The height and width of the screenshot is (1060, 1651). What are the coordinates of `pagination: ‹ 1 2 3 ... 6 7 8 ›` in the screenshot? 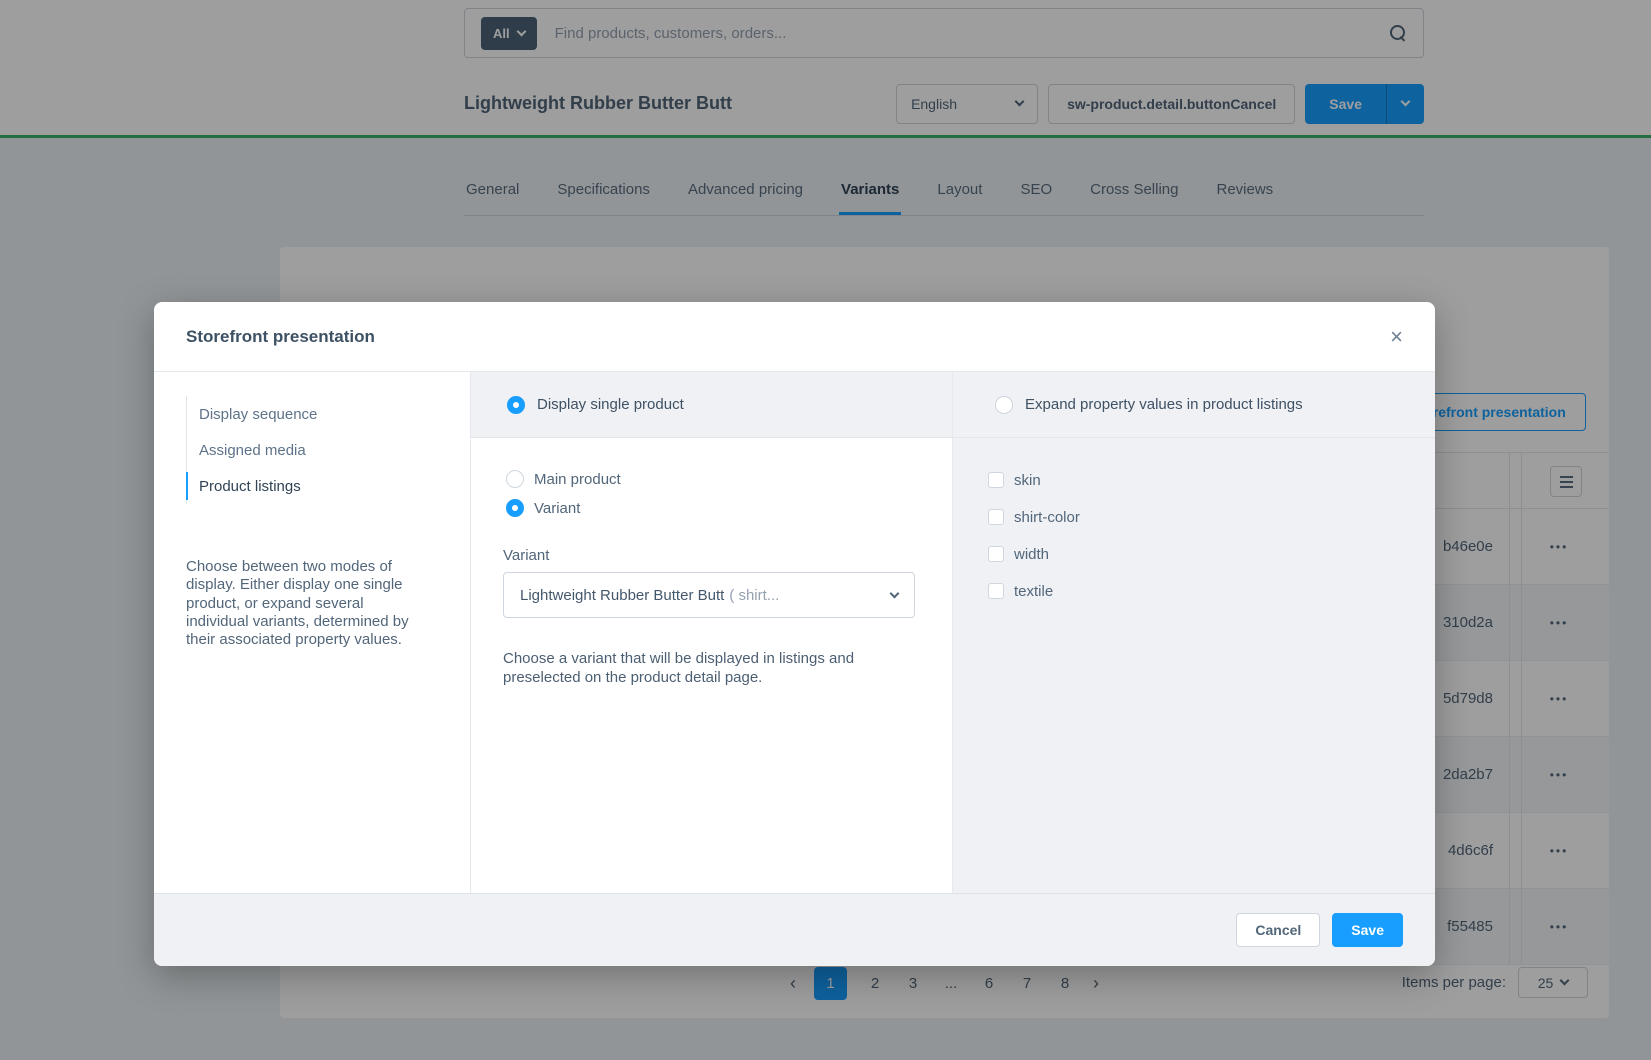 It's located at (944, 983).